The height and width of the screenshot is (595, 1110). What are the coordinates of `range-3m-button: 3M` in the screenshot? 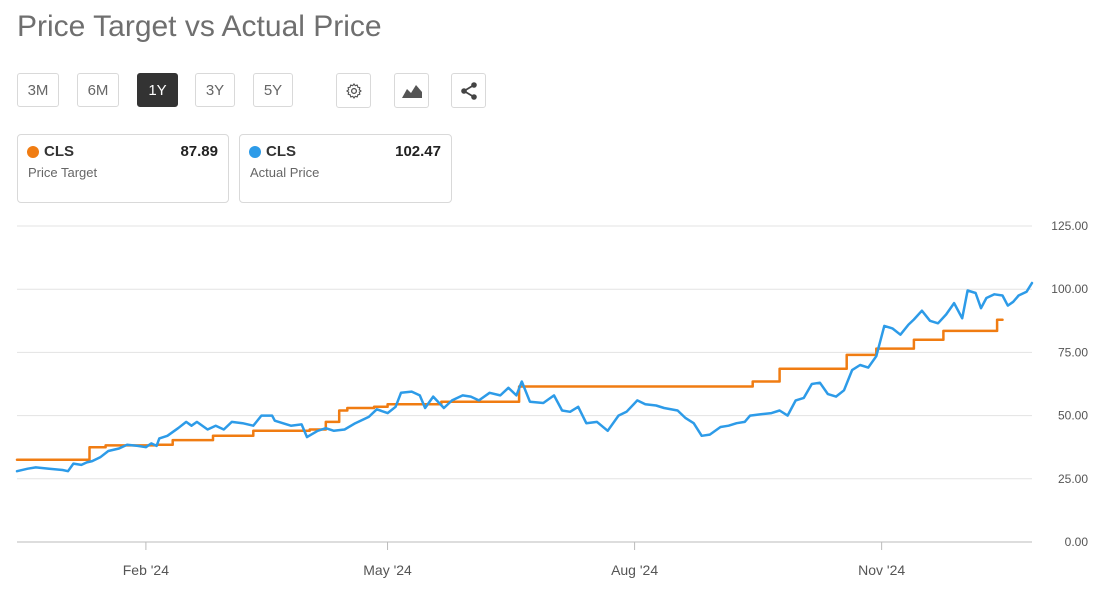 It's located at (38, 90).